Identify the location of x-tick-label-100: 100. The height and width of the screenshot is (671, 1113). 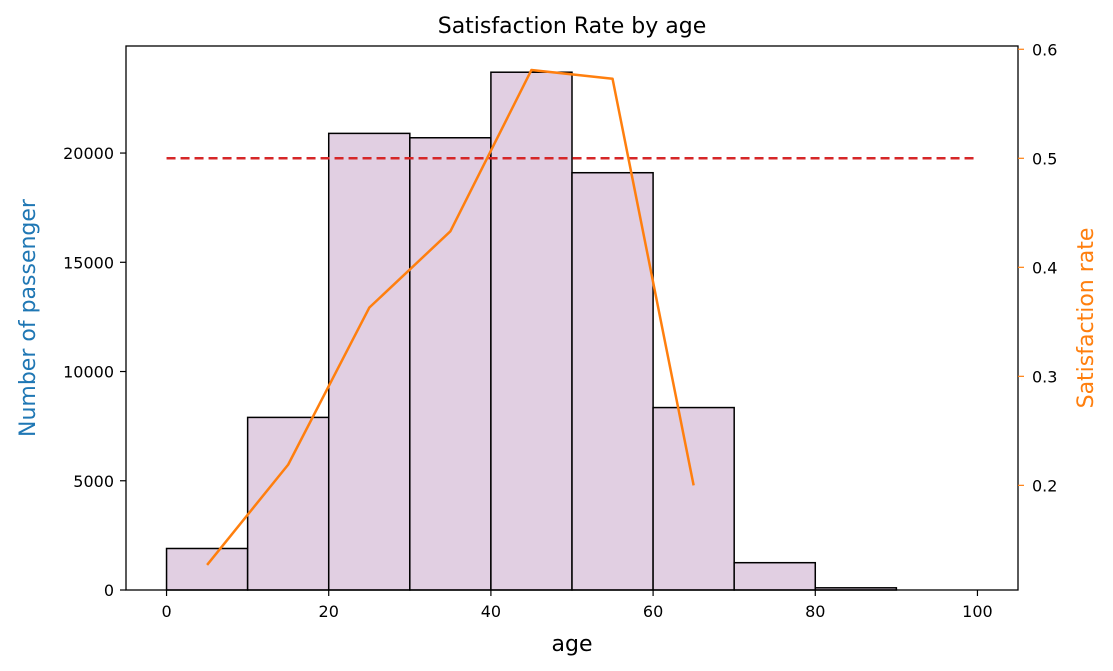
(977, 611).